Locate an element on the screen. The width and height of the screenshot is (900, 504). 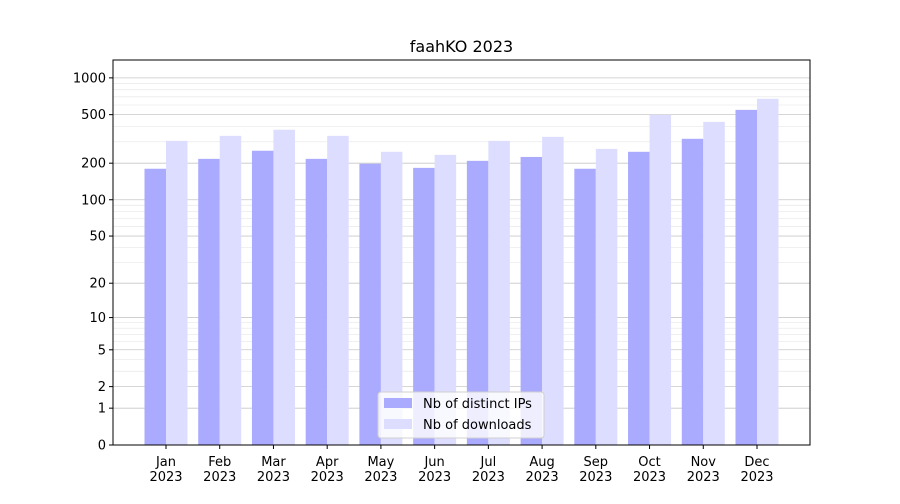
x-tick-label: Jun 2023 is located at coordinates (434, 470).